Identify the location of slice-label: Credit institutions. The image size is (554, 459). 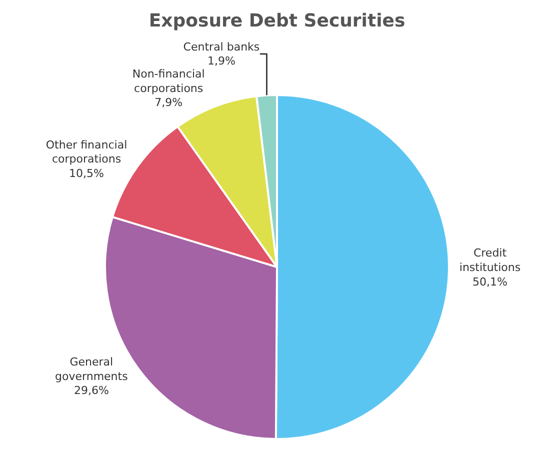
(490, 260).